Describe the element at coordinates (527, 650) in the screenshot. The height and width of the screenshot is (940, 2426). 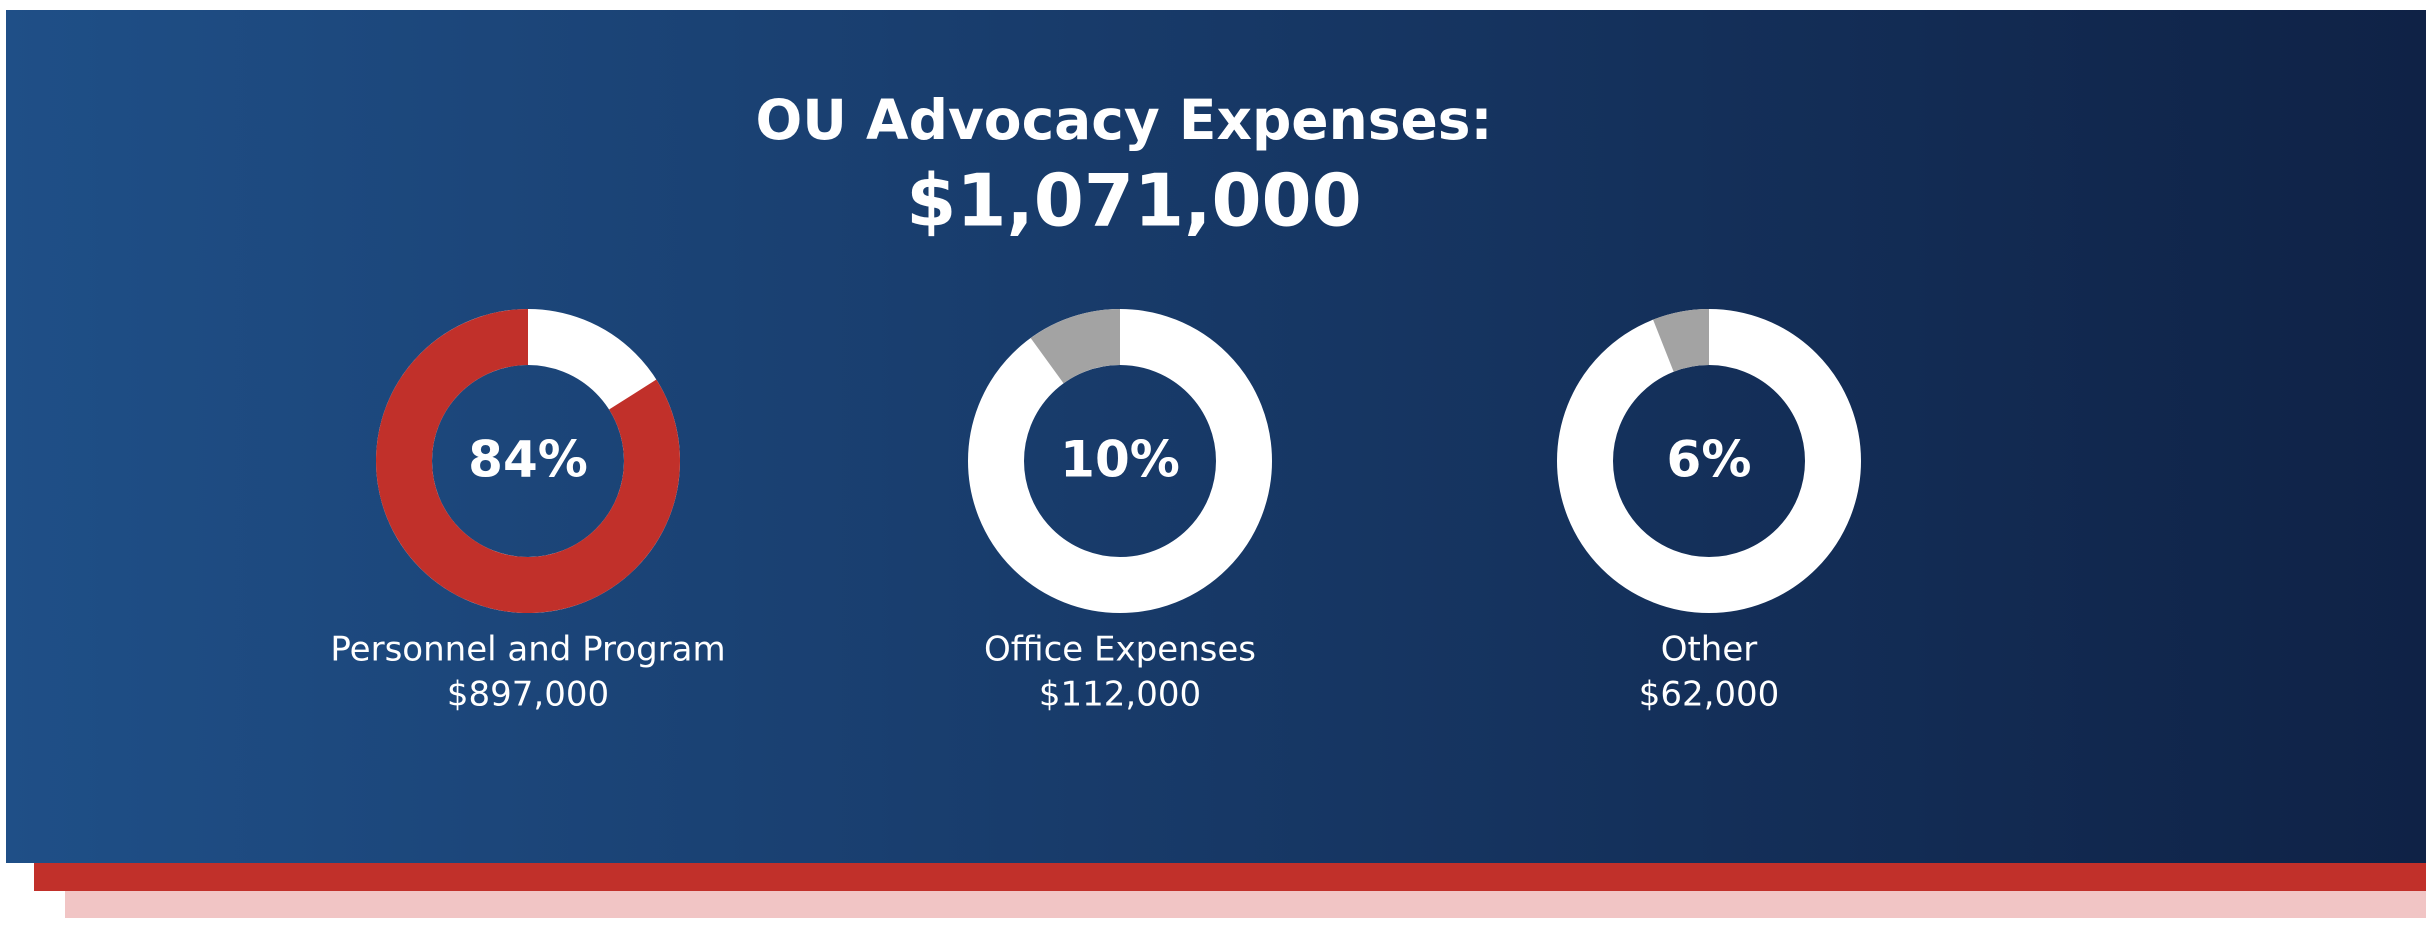
I see `category-label: Personnel and Program` at that location.